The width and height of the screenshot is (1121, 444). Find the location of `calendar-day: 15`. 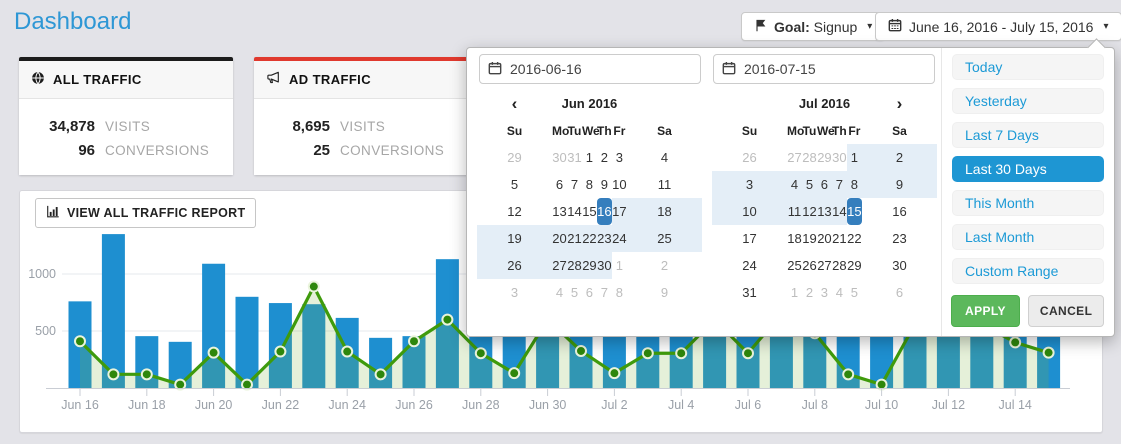

calendar-day: 15 is located at coordinates (589, 211).